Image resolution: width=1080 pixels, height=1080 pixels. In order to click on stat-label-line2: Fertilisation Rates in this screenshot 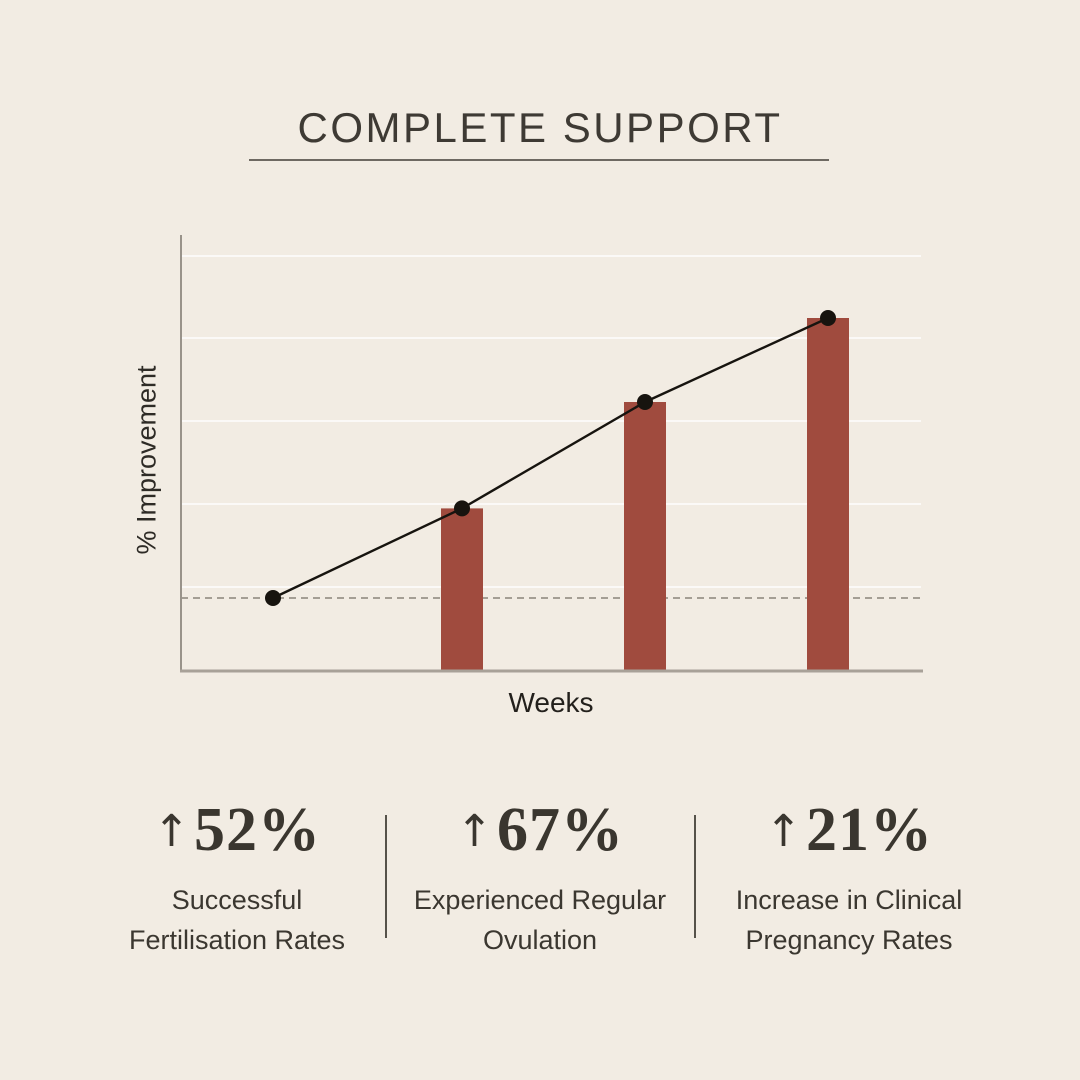, I will do `click(237, 940)`.